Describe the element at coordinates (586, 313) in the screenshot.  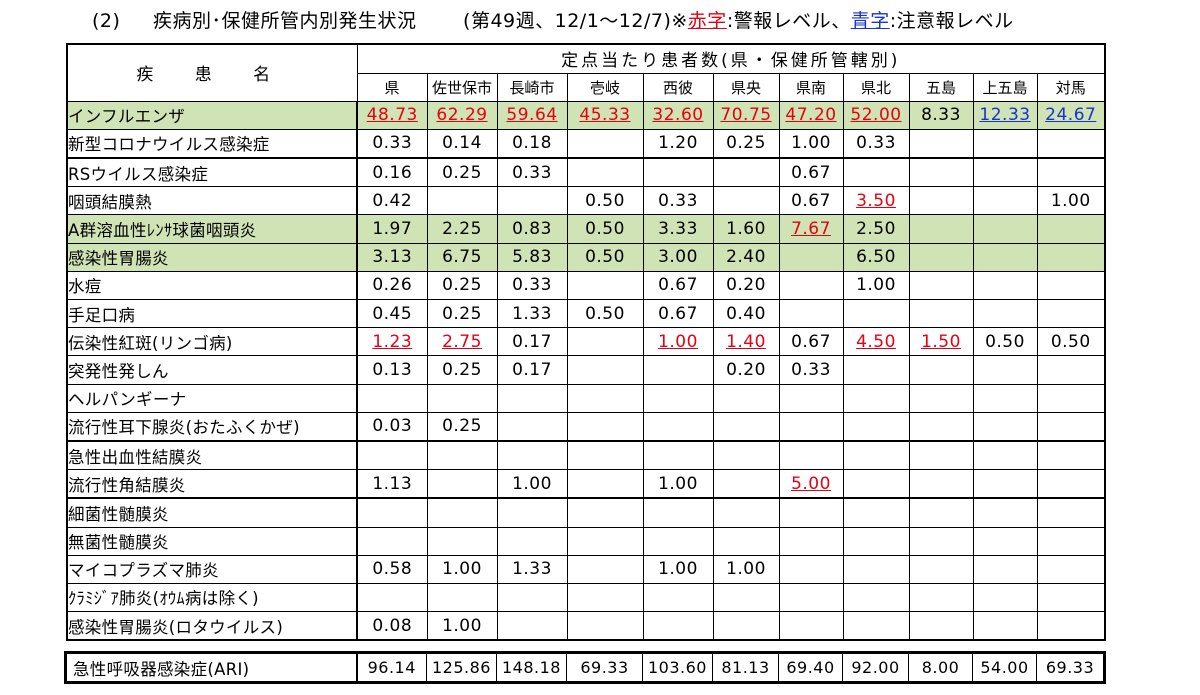
I see `table-row: 手足口病 0.45 0.25 1.33 0.50 0.67 0.40` at that location.